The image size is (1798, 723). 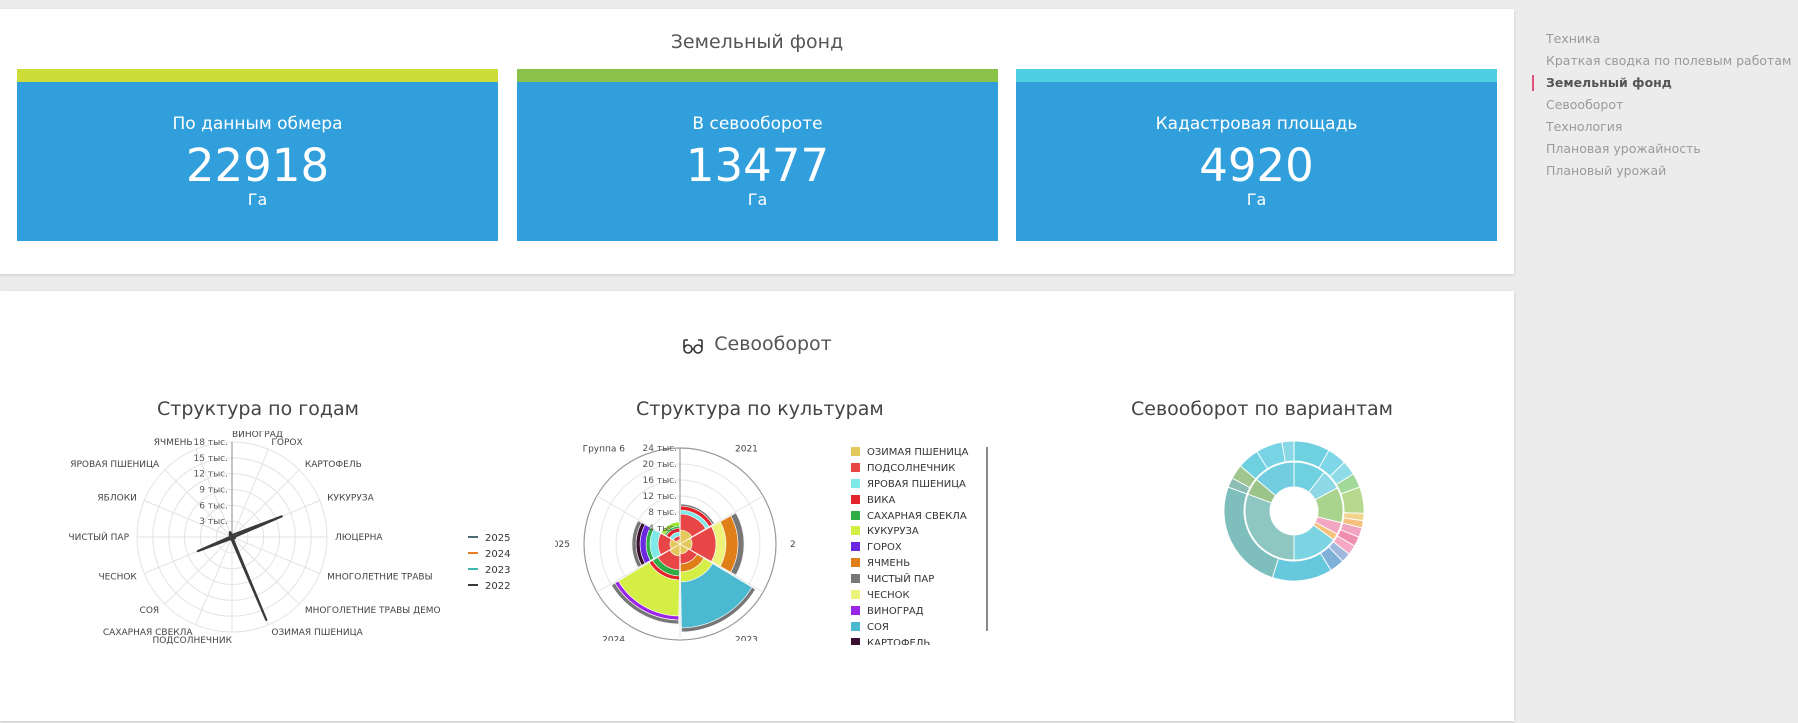 What do you see at coordinates (916, 484) in the screenshot?
I see `legend-label: ЯРОВАЯ ПШЕНИЦА` at bounding box center [916, 484].